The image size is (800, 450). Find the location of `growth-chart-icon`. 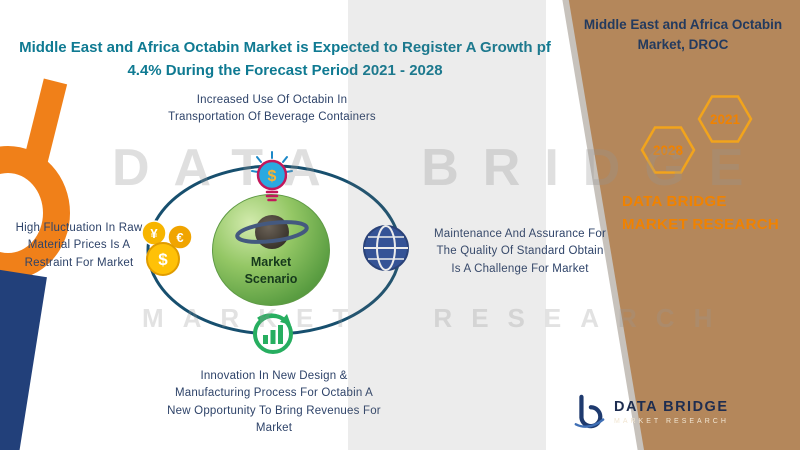

growth-chart-icon is located at coordinates (273, 333).